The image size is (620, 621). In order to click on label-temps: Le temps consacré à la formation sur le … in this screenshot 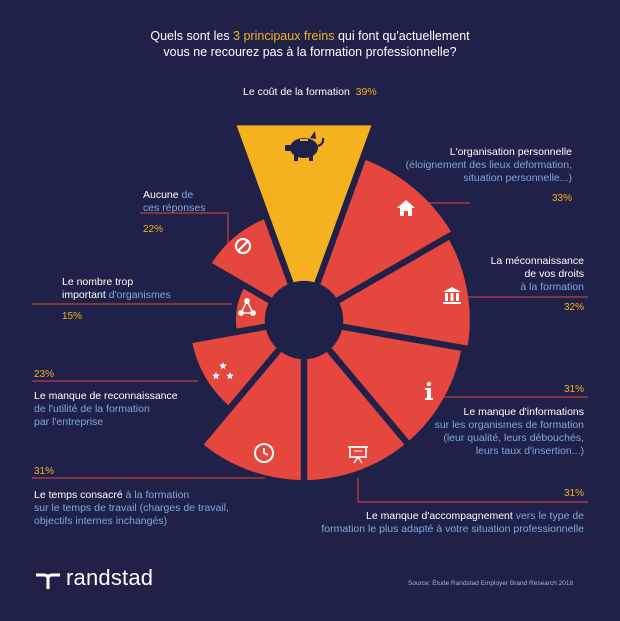, I will do `click(131, 508)`.